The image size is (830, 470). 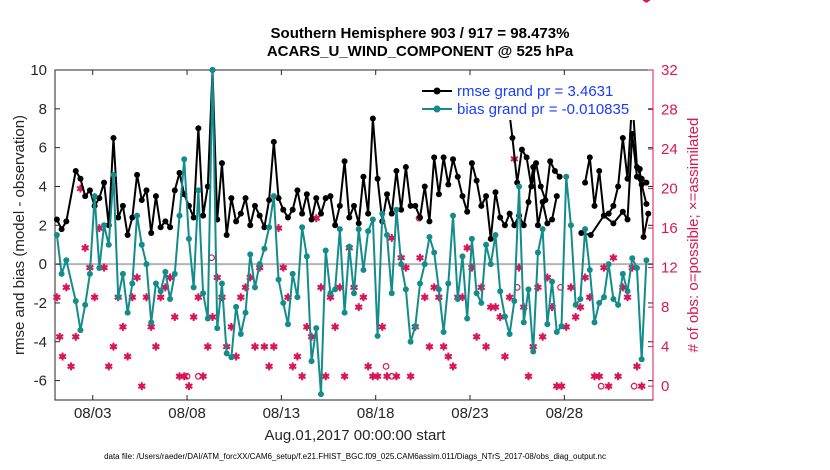 I want to click on y-tick-label: -2, so click(x=40, y=303).